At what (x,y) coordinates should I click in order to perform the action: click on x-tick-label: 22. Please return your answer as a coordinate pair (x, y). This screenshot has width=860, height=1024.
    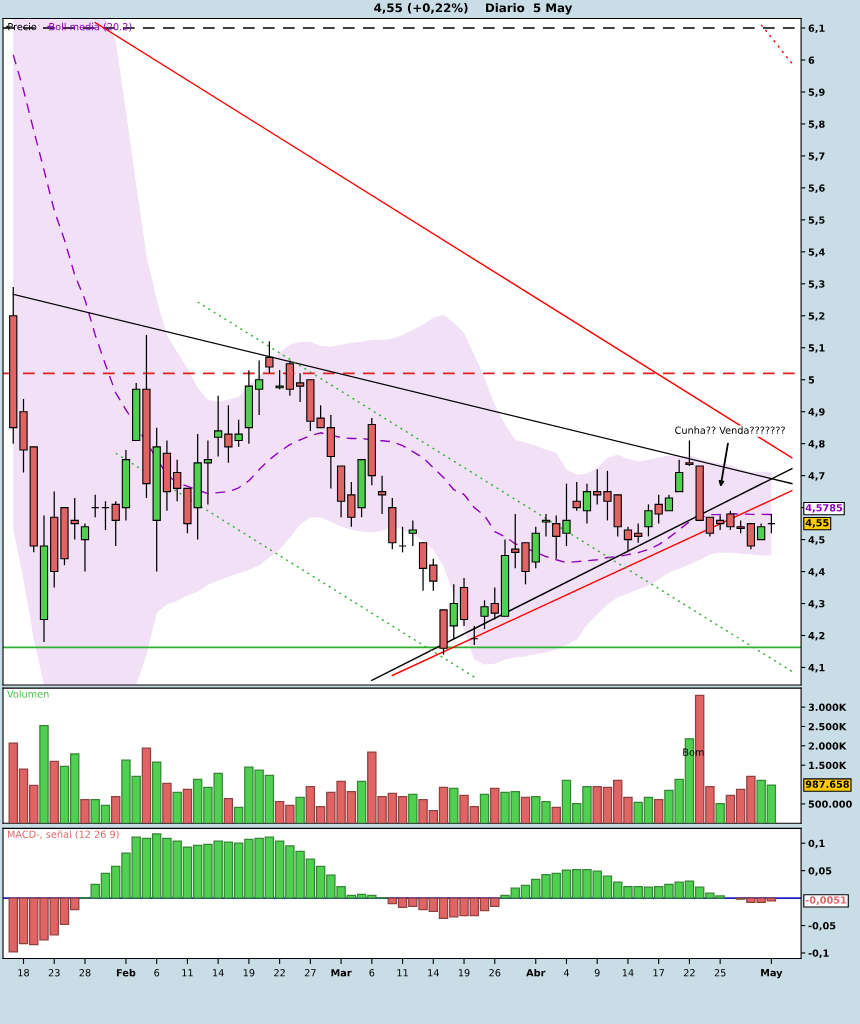
    Looking at the image, I should click on (689, 973).